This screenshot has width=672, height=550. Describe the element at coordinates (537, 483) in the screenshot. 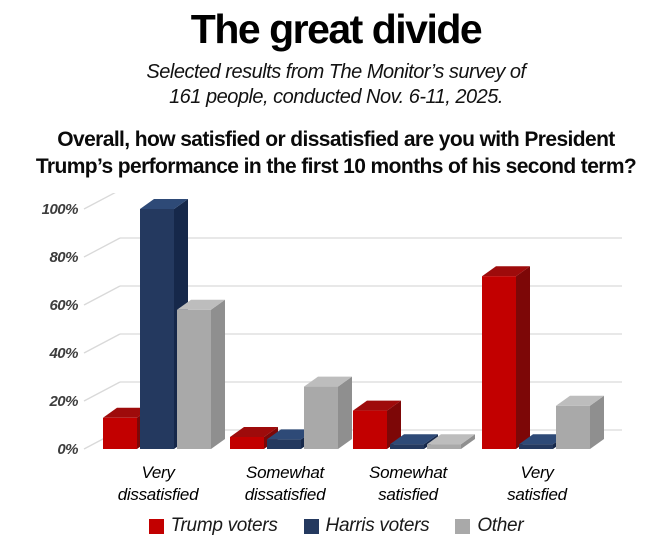

I see `category-label: Very satisfied` at that location.